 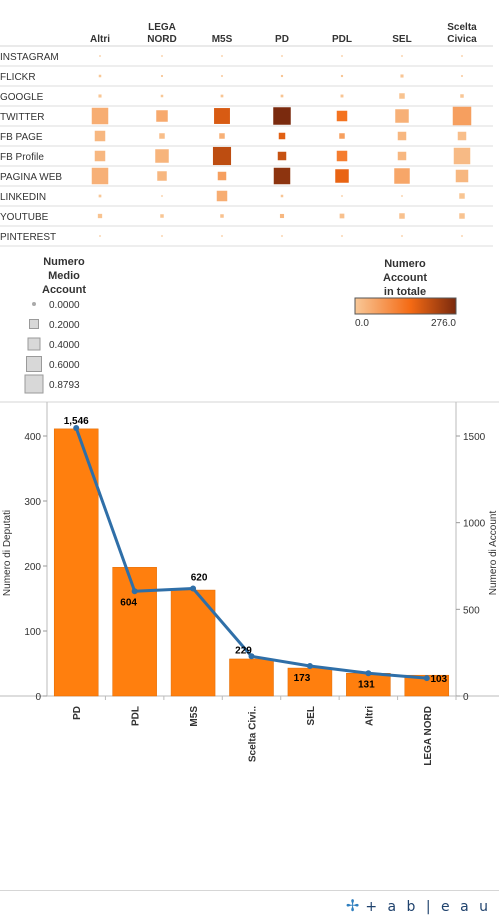 I want to click on row-label: GOOGLE, so click(x=22, y=97).